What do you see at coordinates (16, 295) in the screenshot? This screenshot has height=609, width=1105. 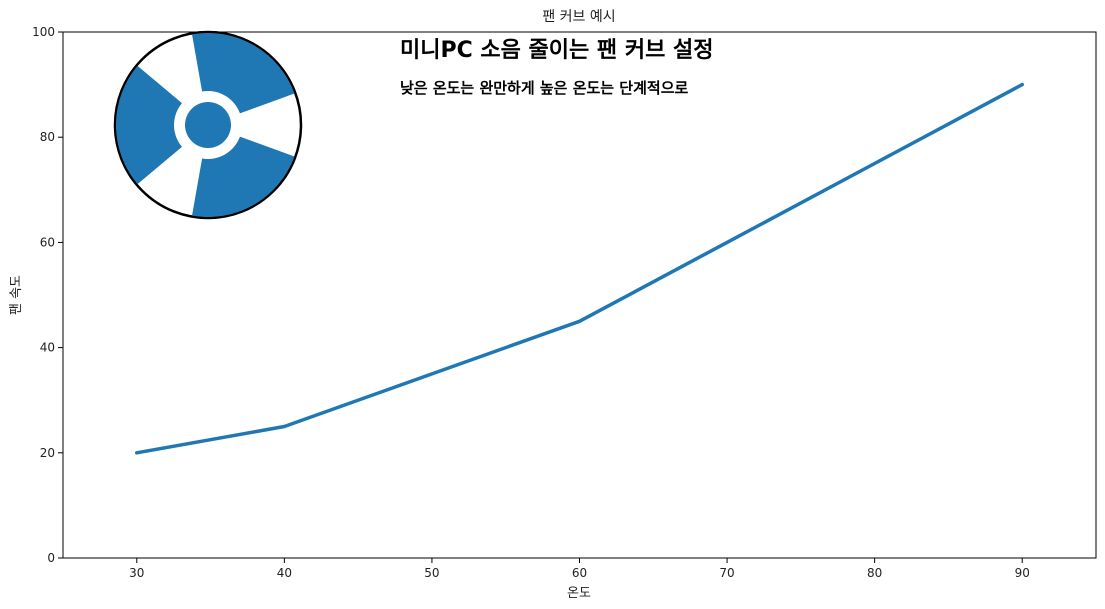 I see `y-axis-label: 팬 속도` at bounding box center [16, 295].